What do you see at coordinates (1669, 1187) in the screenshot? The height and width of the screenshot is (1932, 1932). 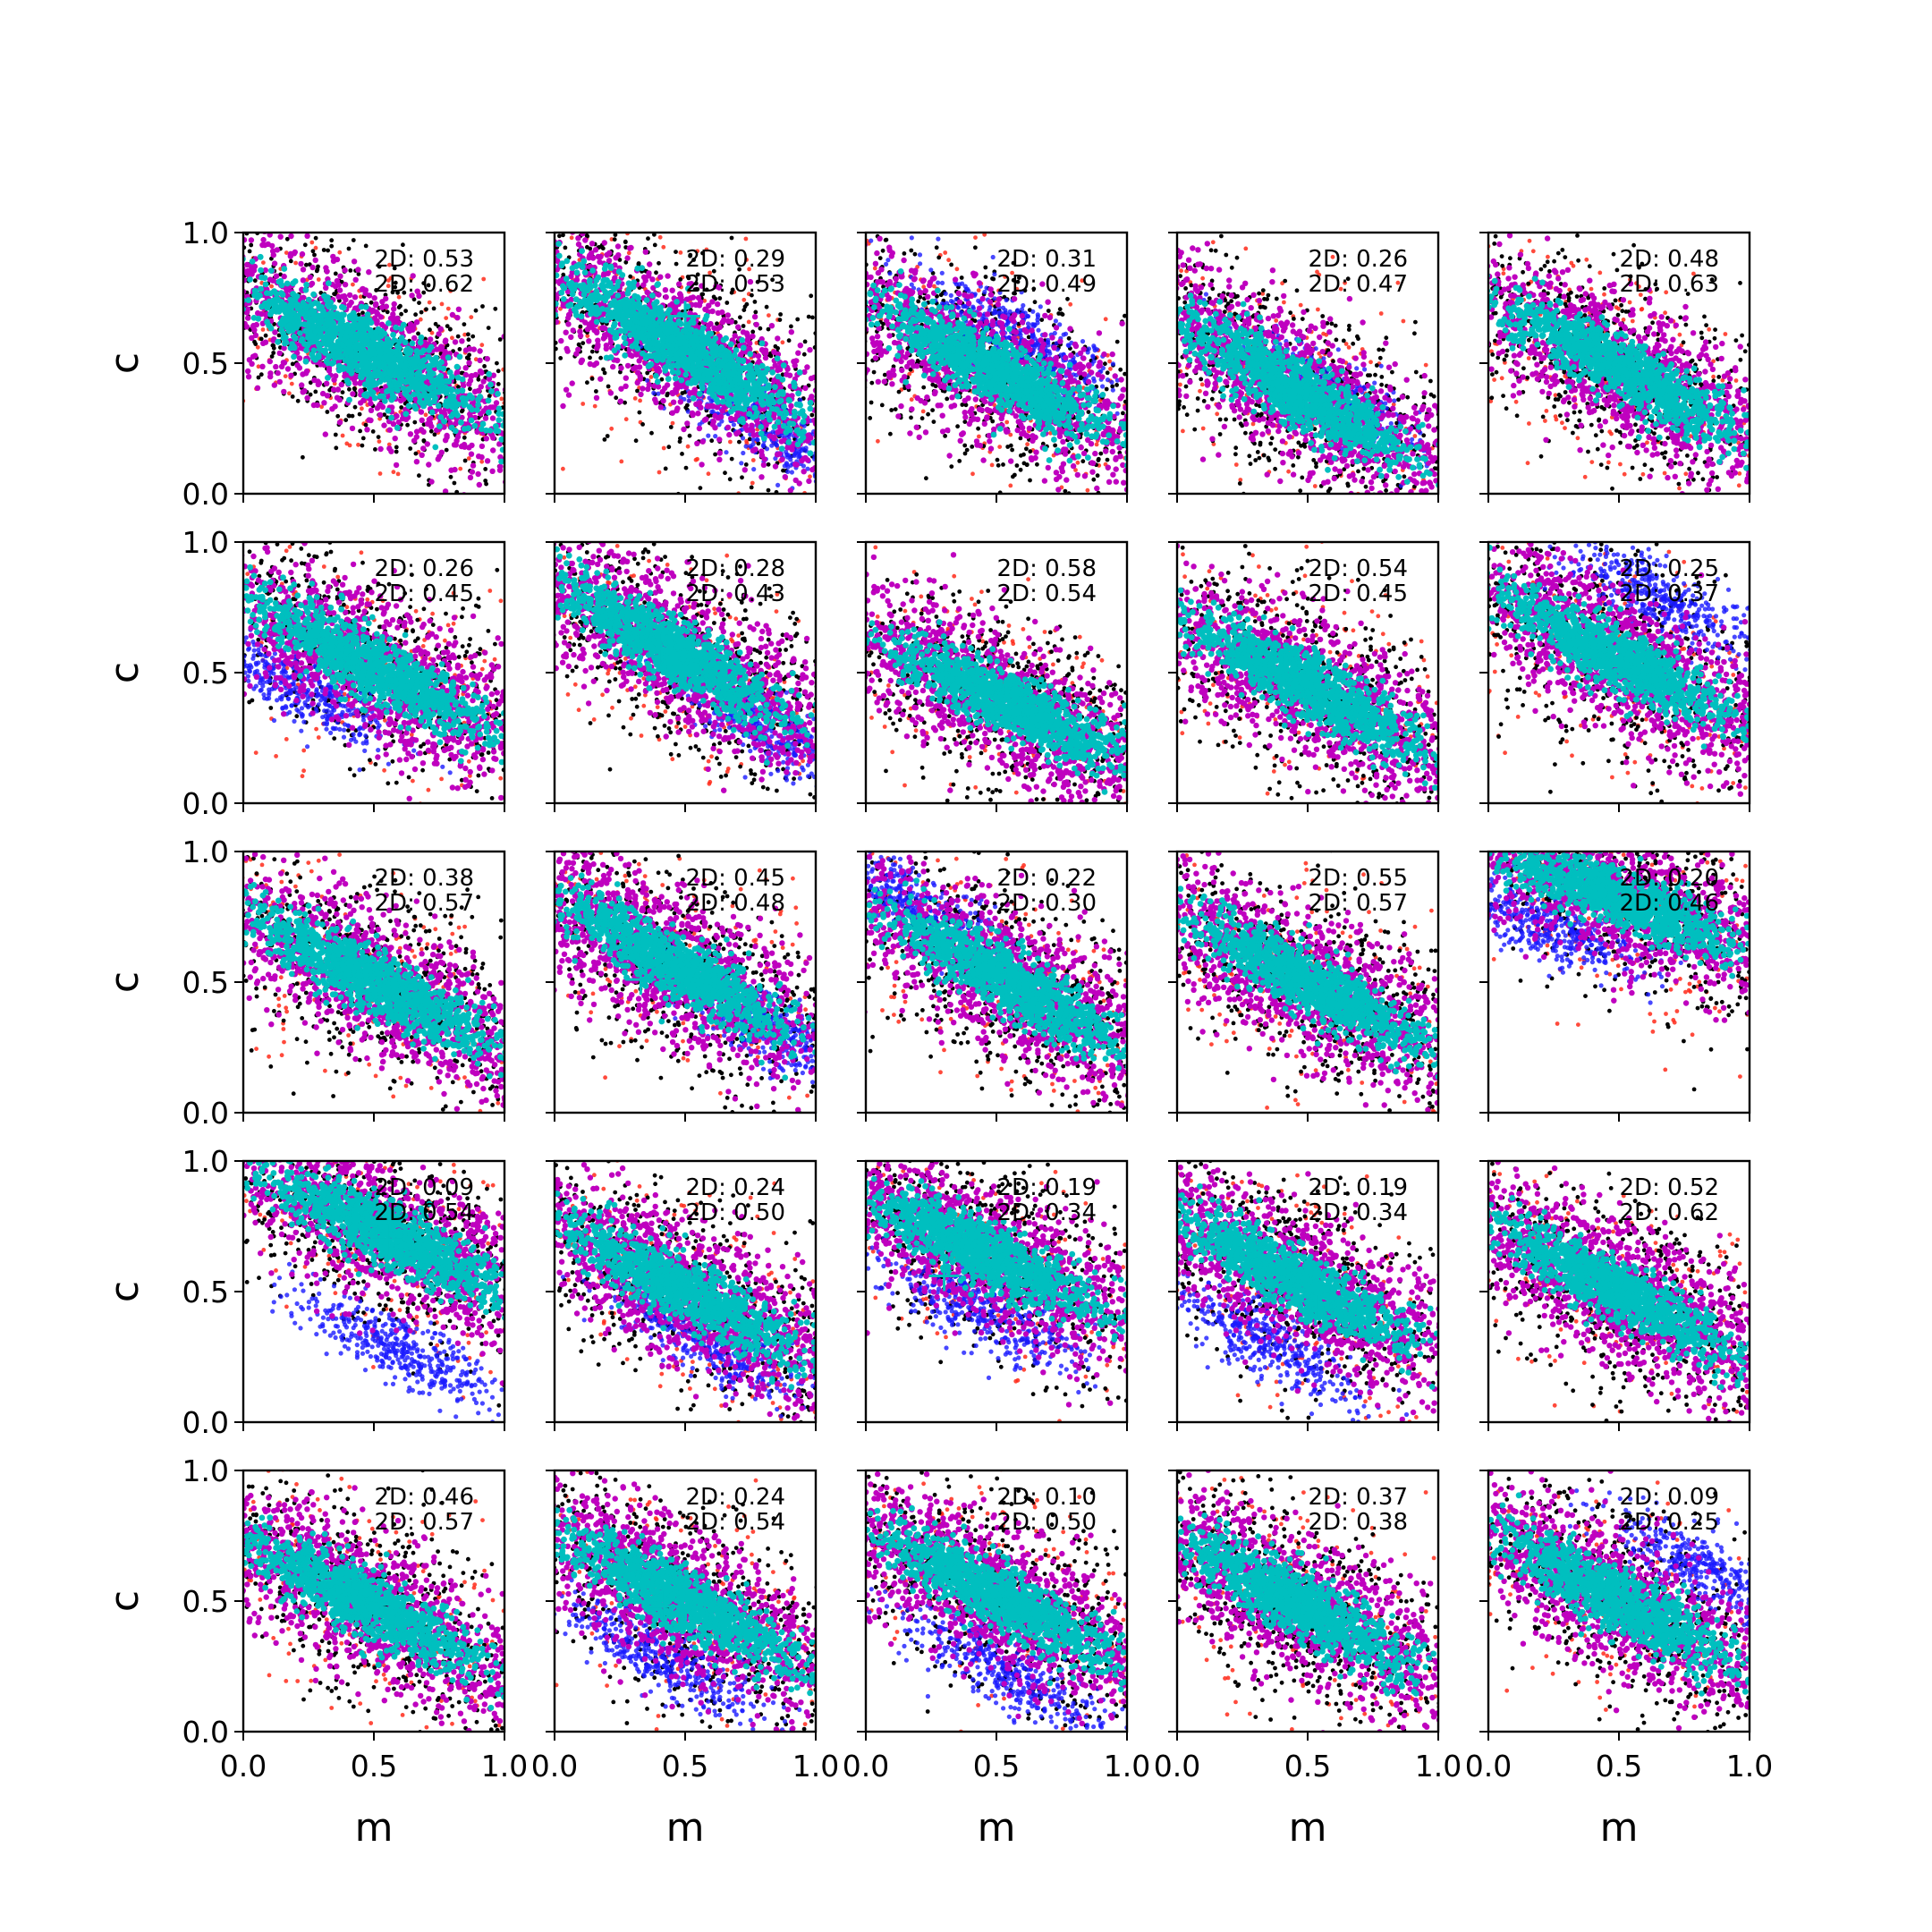 I see `panel-annotation: 2D: 0.52` at bounding box center [1669, 1187].